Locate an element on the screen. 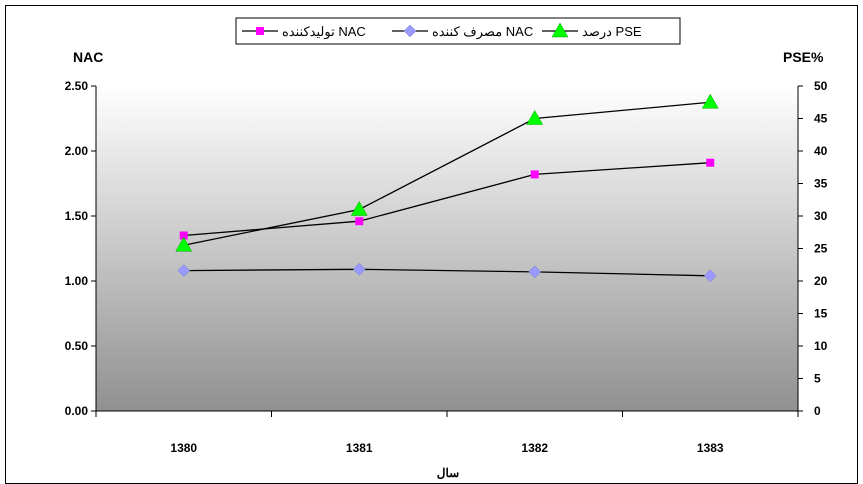  right-axis-title: PSE% is located at coordinates (803, 57).